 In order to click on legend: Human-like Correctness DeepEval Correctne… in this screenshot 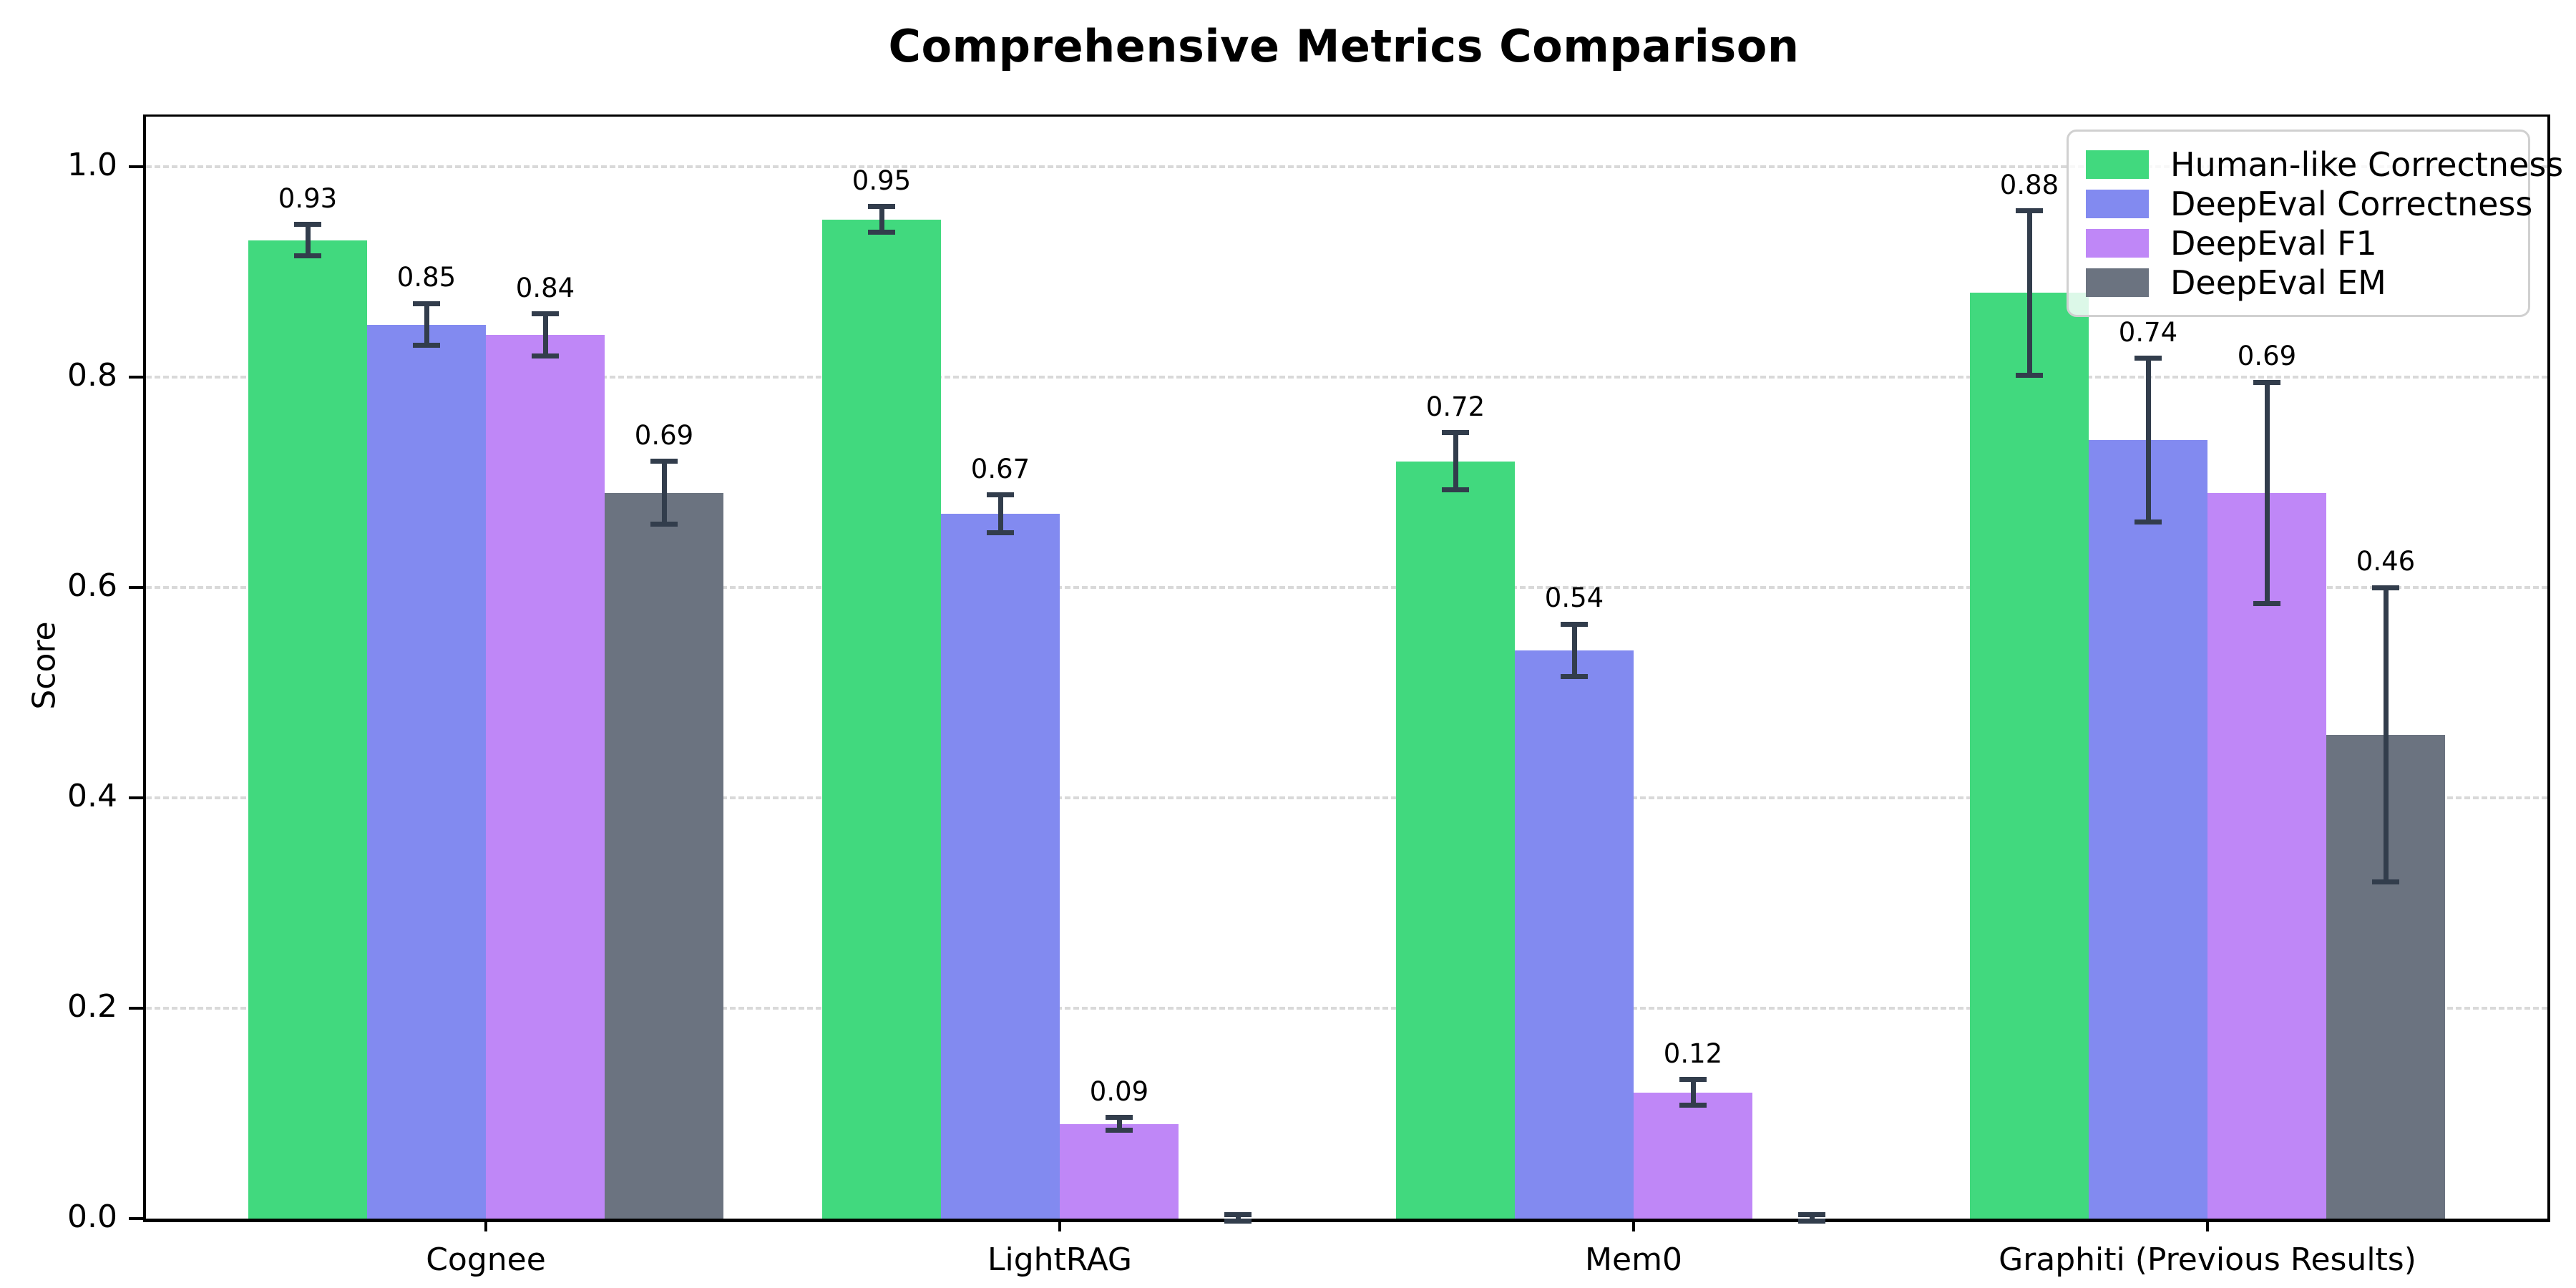, I will do `click(2315, 223)`.